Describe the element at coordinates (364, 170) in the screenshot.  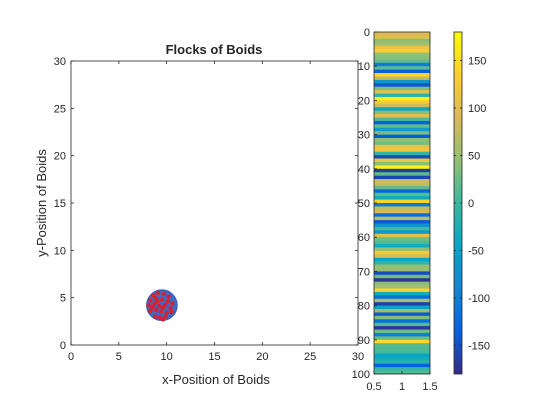
I see `heatmap-y-tick-label: 40` at that location.